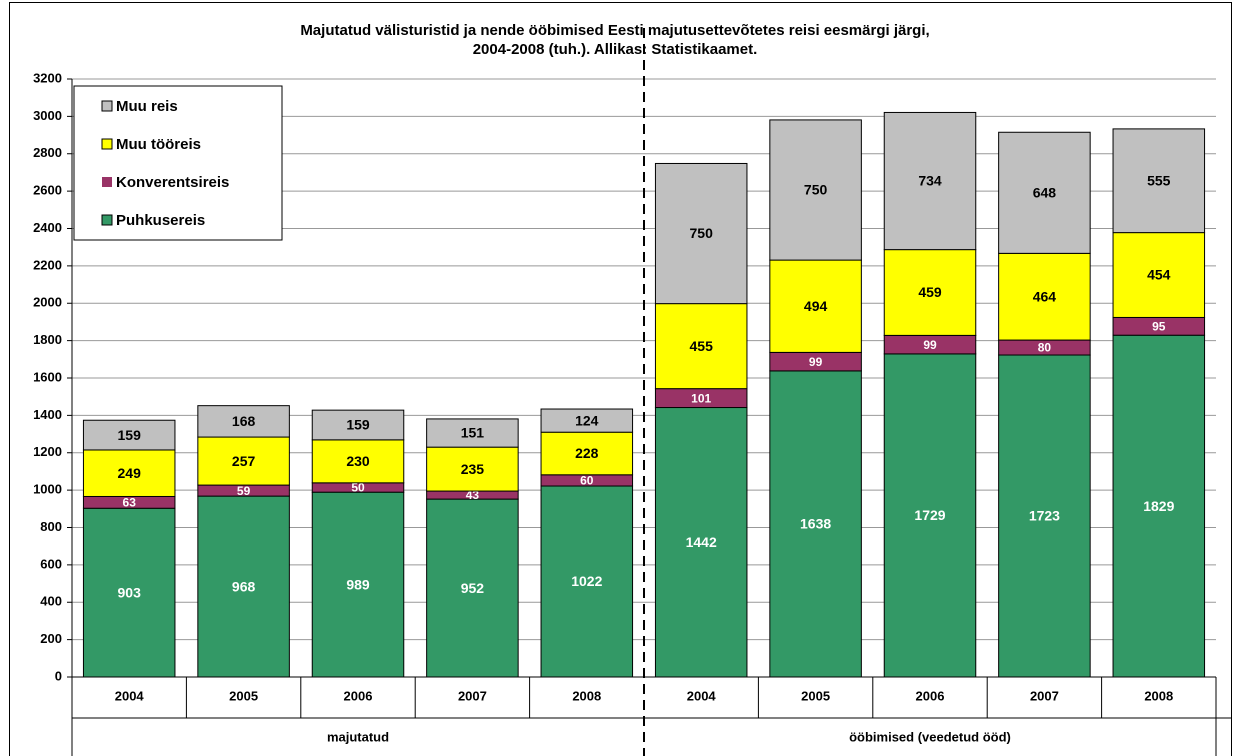  Describe the element at coordinates (47, 115) in the screenshot. I see `y-tick-label: 3000` at that location.